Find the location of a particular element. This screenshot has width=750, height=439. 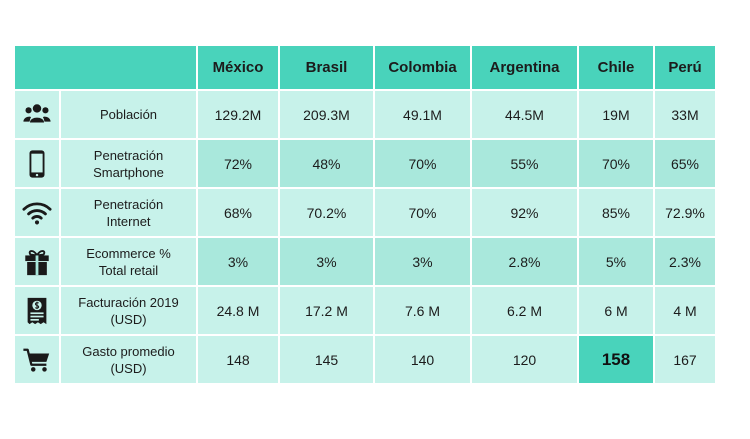

column-header-chile: Chile is located at coordinates (616, 67).